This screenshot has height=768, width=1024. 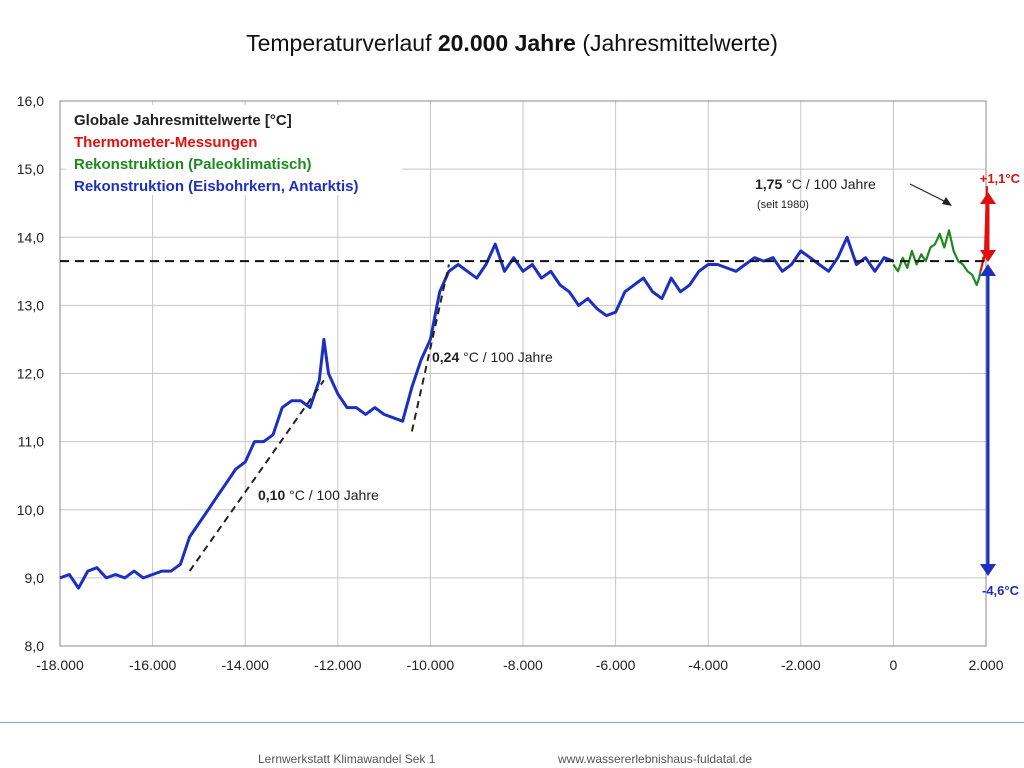 What do you see at coordinates (988, 570) in the screenshot?
I see `down-arrow-head-bottom` at bounding box center [988, 570].